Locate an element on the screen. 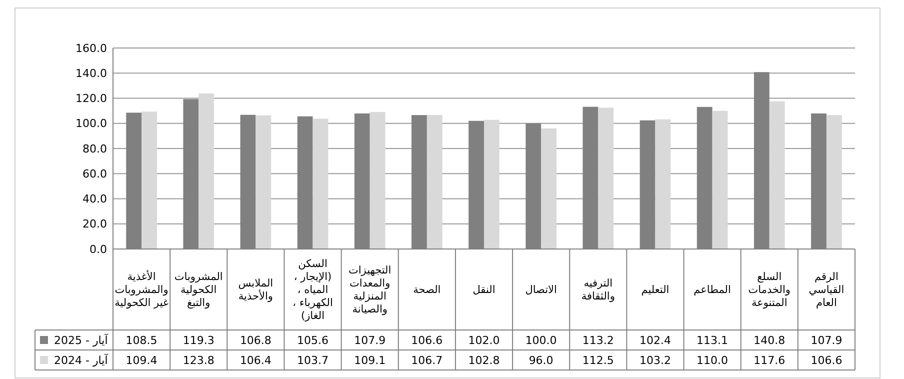  data-label: 102.8 is located at coordinates (484, 360).